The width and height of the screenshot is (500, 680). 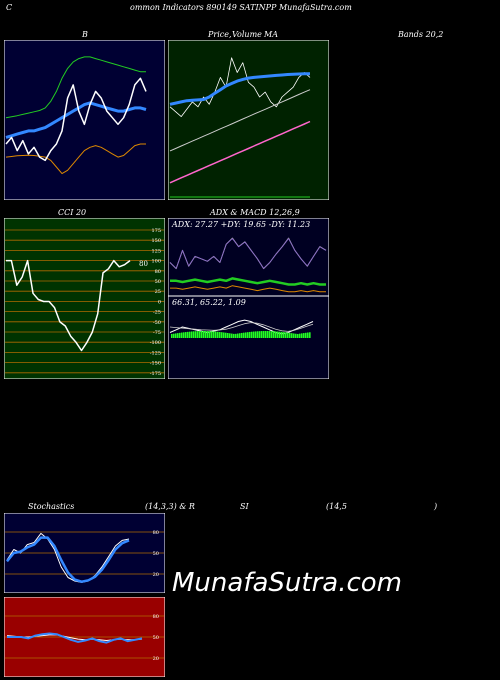 I want to click on bb-middle-band, so click(x=76, y=120).